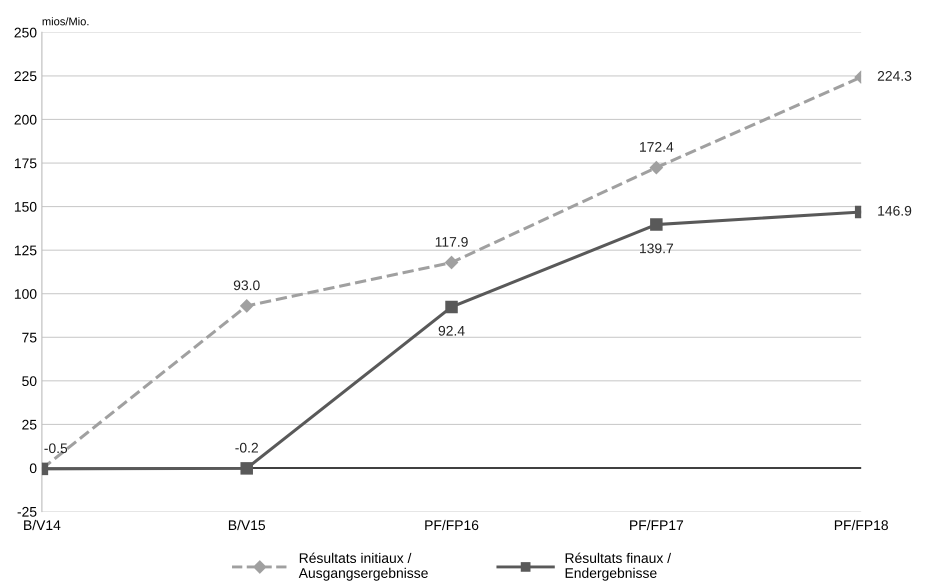 The height and width of the screenshot is (588, 931). What do you see at coordinates (247, 285) in the screenshot?
I see `data-label: 93.0` at bounding box center [247, 285].